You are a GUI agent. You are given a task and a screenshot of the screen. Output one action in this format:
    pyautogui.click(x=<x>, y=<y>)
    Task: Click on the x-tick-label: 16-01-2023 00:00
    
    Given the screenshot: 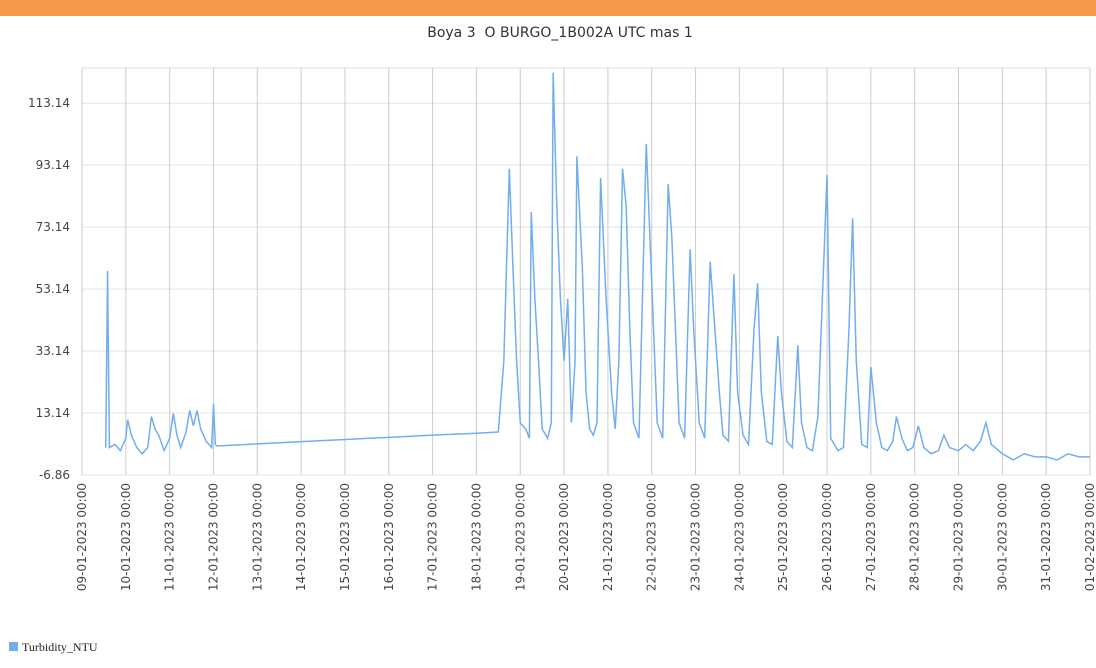 What is the action you would take?
    pyautogui.click(x=389, y=537)
    